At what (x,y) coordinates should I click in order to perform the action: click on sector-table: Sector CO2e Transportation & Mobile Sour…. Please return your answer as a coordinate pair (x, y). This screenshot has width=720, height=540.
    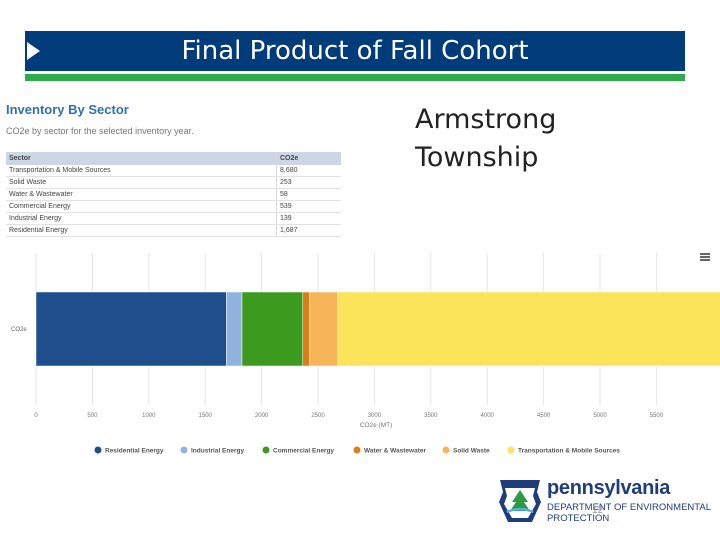
    Looking at the image, I should click on (173, 194).